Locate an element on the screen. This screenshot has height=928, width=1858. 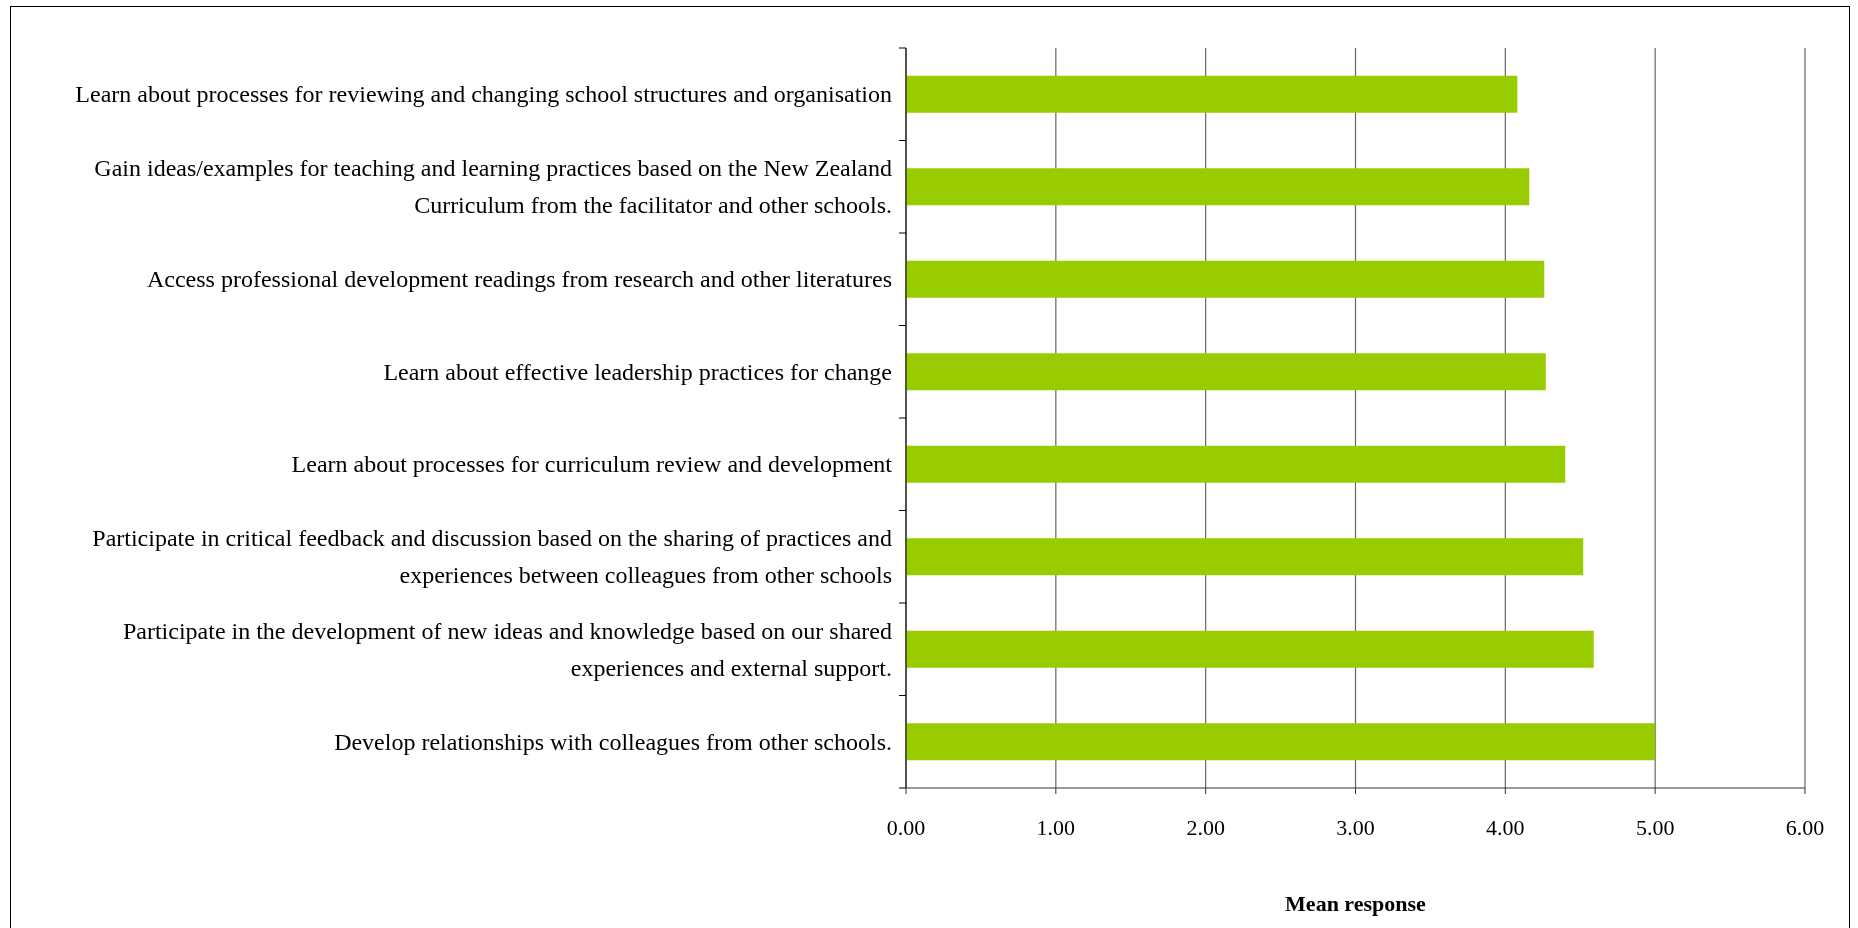
y-tick-label: Access professional development readings from research and other literatures is located at coordinates (519, 279).